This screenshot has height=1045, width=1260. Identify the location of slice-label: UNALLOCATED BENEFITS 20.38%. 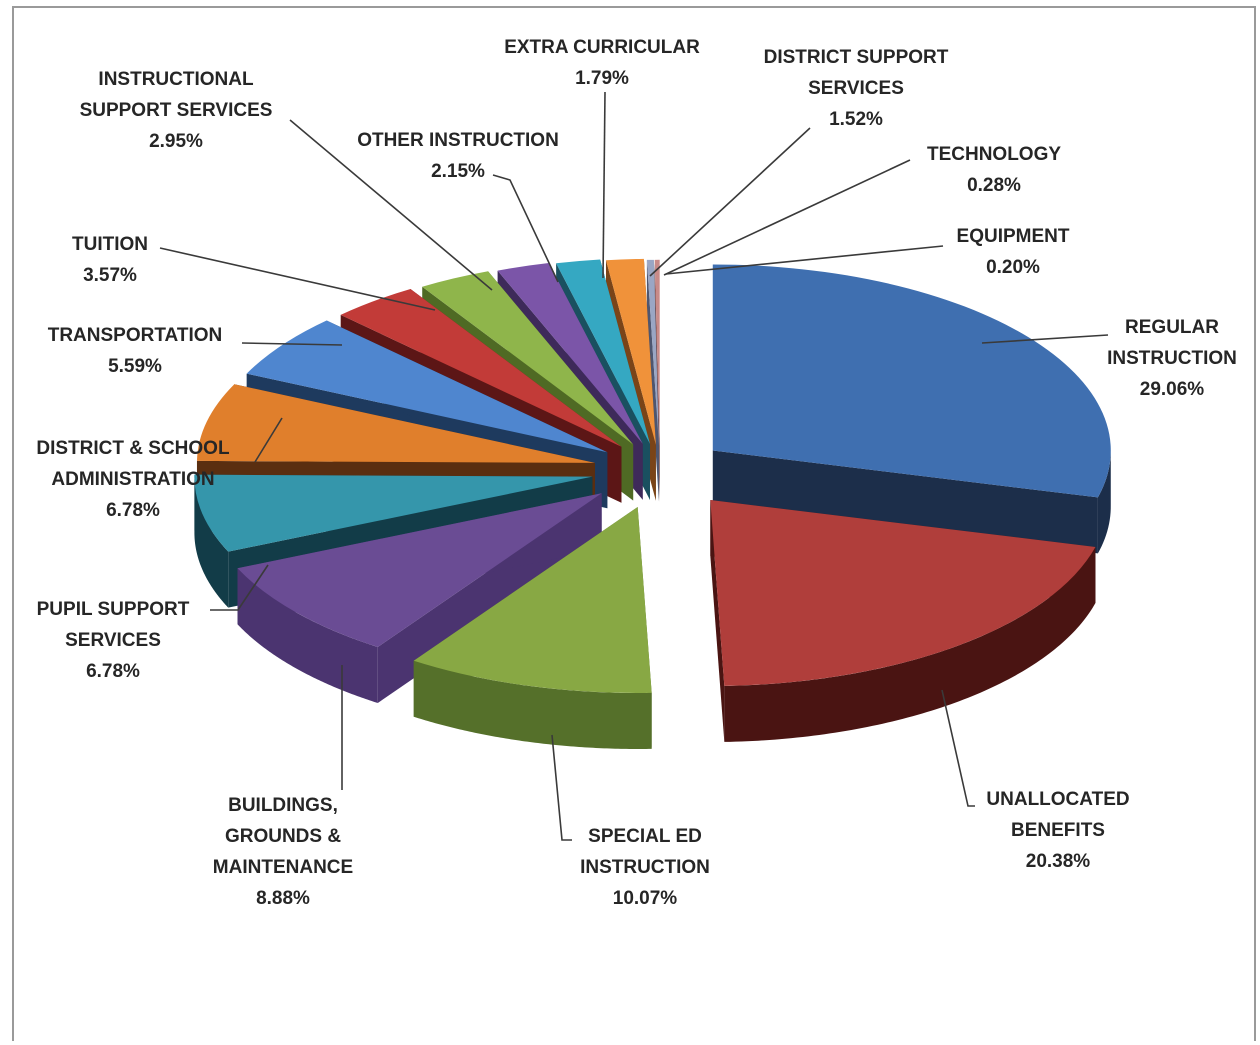
(1057, 830).